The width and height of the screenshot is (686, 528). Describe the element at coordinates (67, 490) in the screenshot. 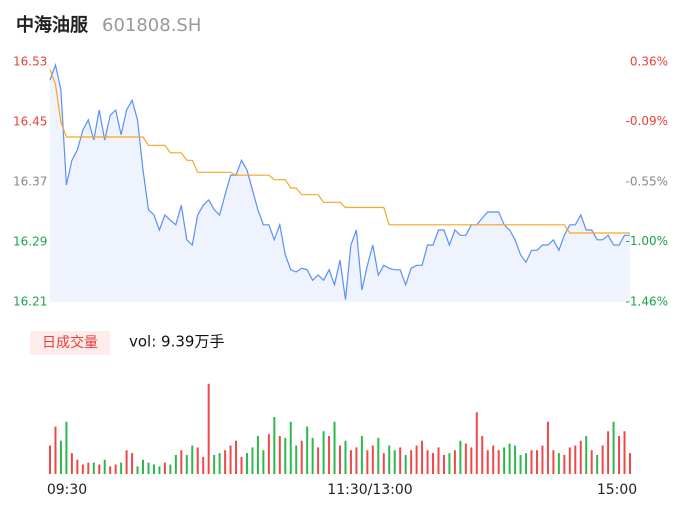

I see `x-tick-label: 09:30` at that location.